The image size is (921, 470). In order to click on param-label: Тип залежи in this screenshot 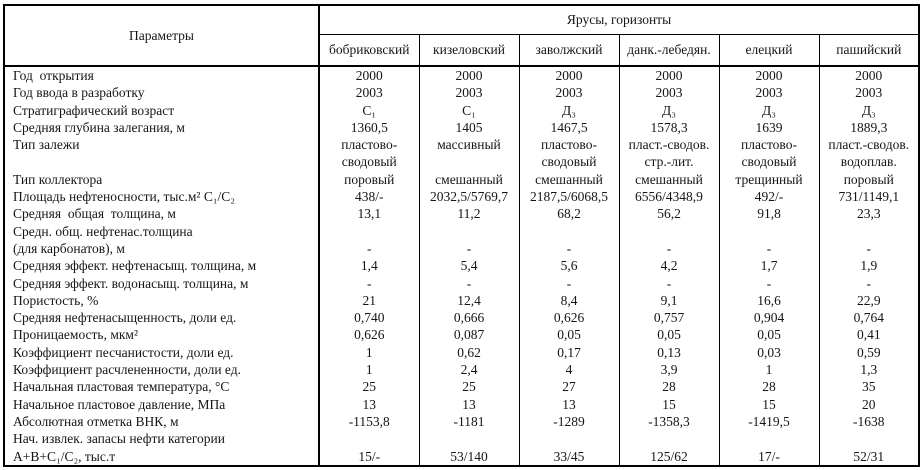, I will do `click(162, 145)`.